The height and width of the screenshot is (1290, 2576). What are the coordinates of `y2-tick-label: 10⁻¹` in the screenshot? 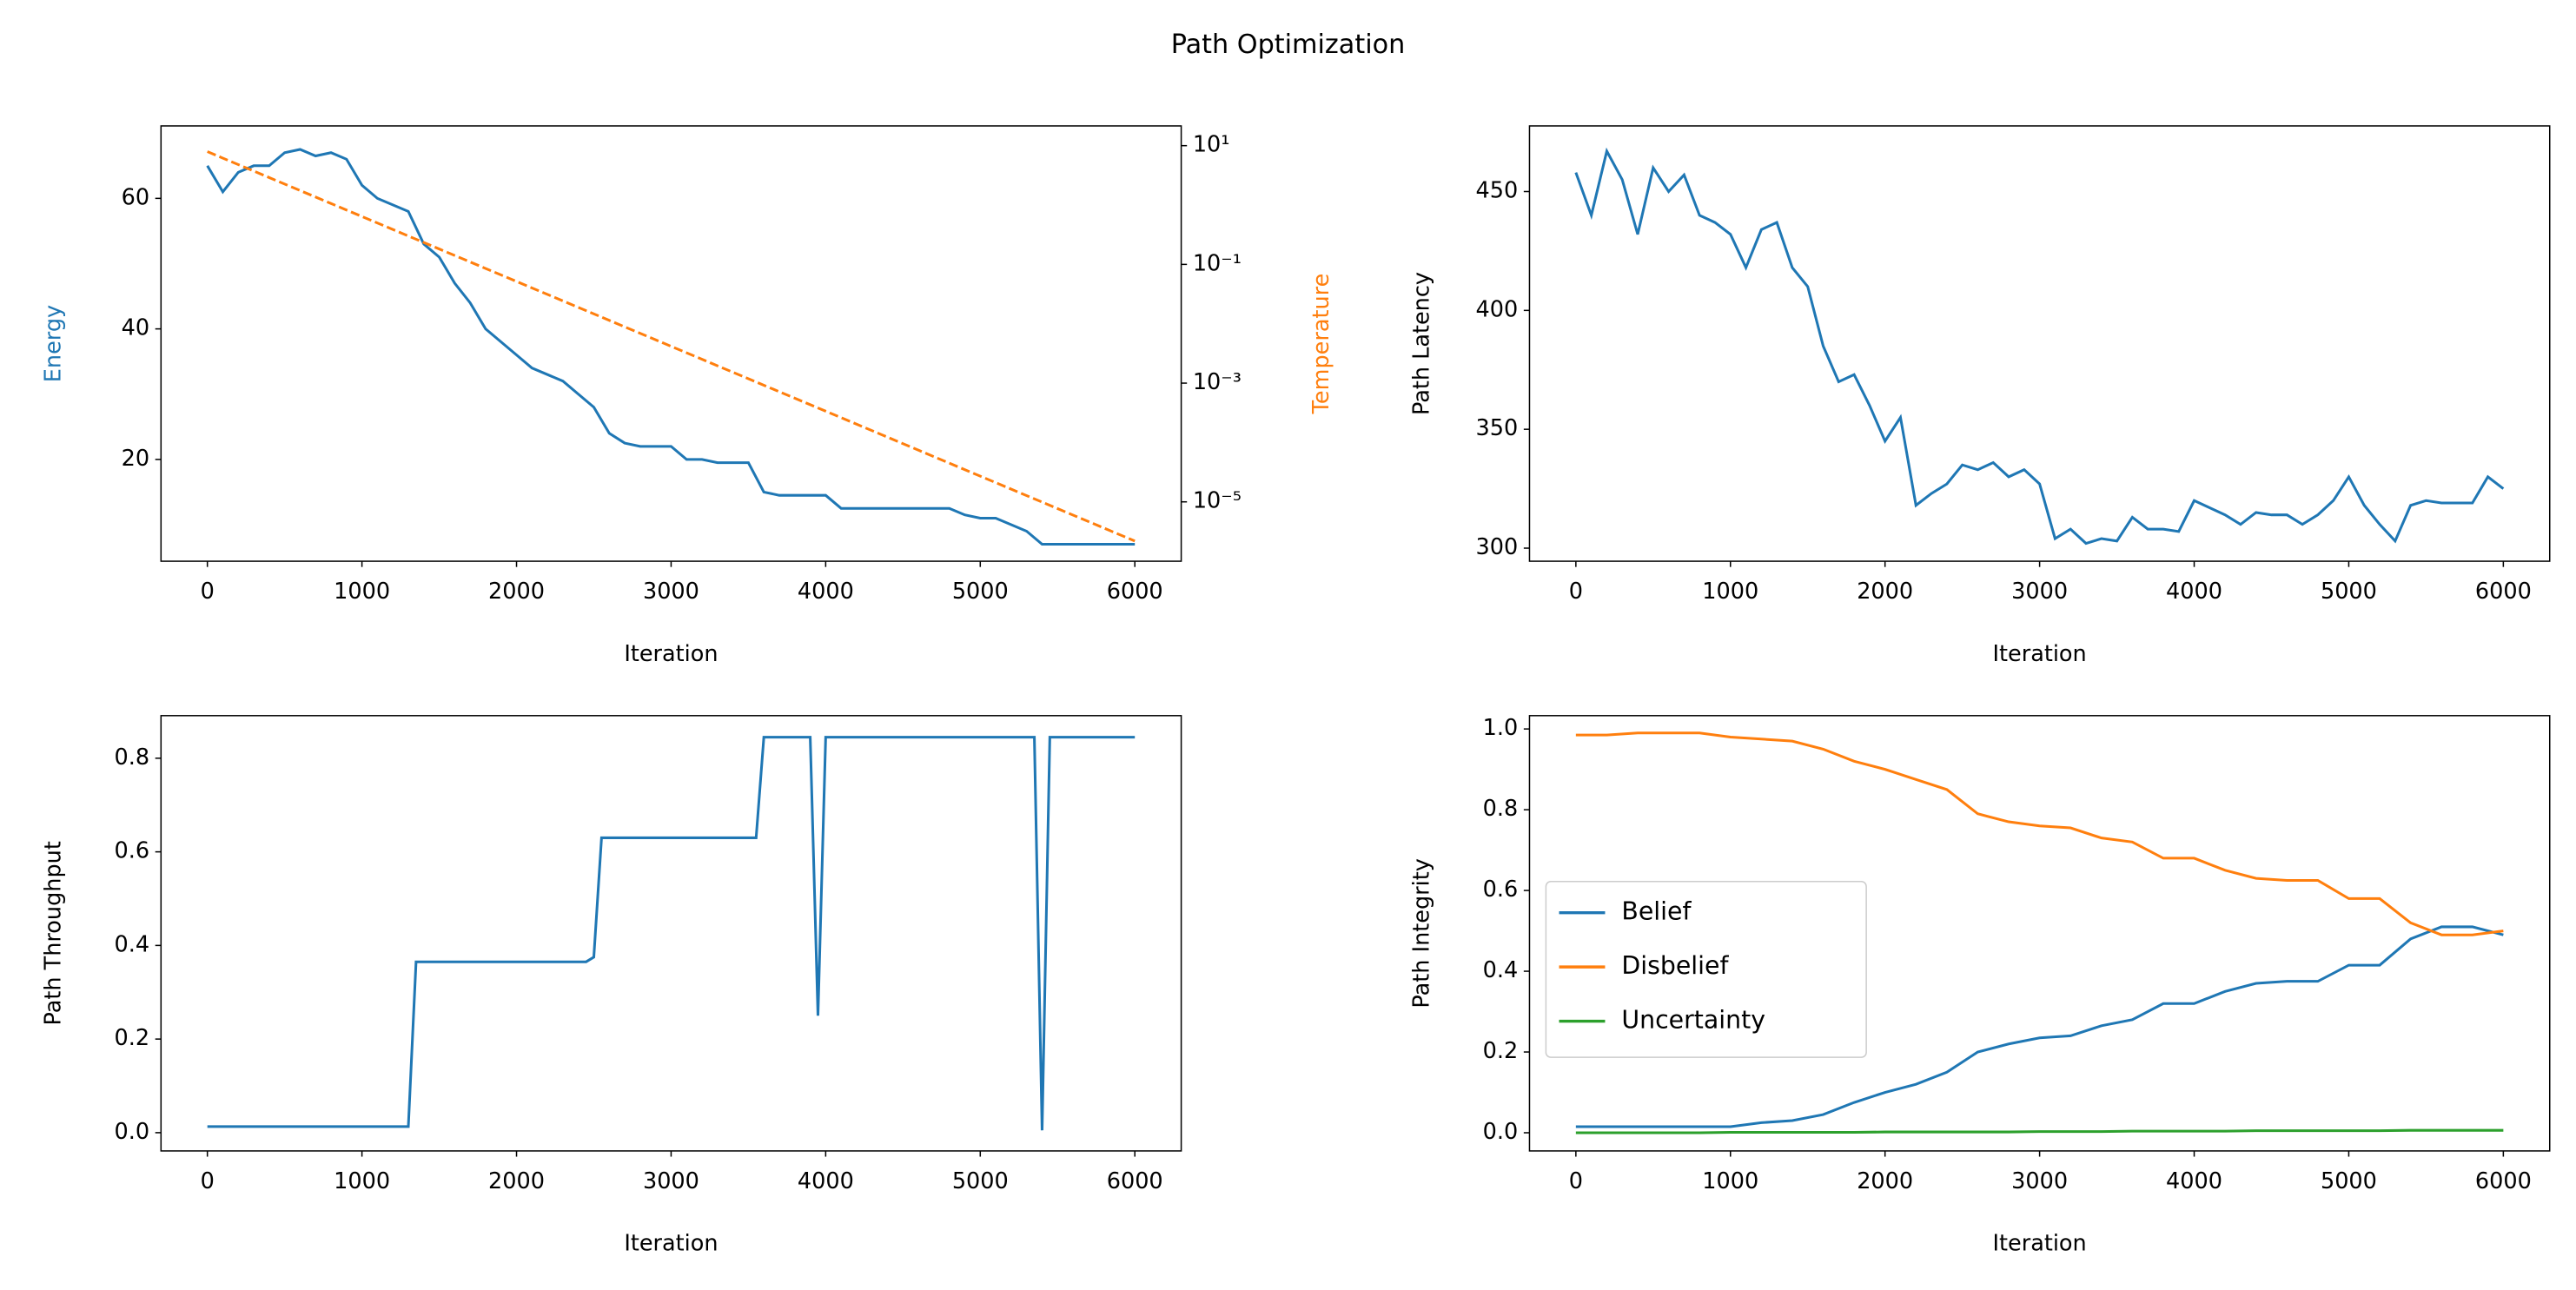 It's located at (1217, 263).